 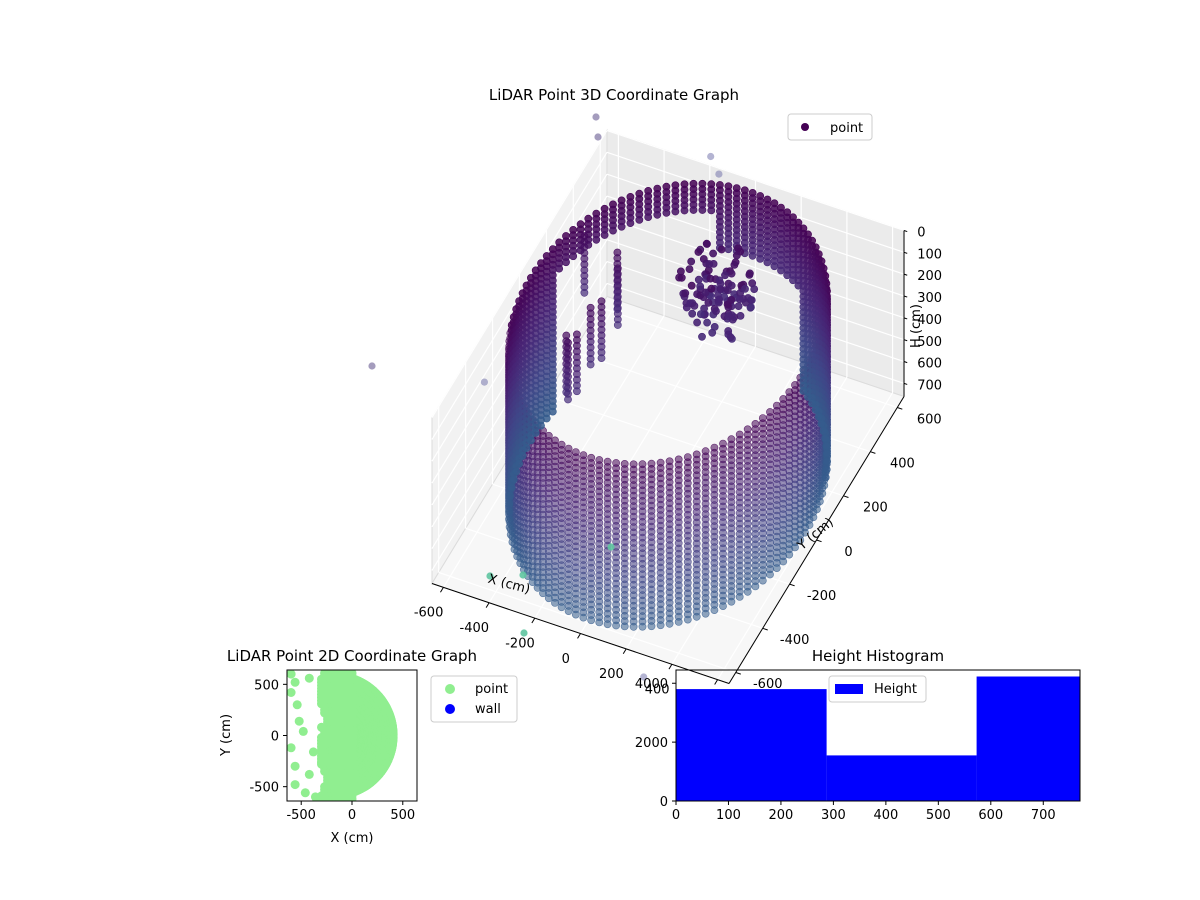 I want to click on z-tick-label: 100, so click(x=929, y=254).